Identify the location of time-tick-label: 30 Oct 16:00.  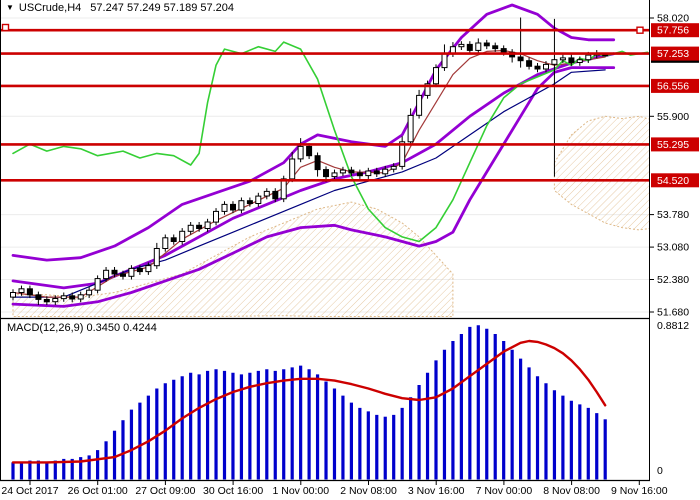
(233, 491).